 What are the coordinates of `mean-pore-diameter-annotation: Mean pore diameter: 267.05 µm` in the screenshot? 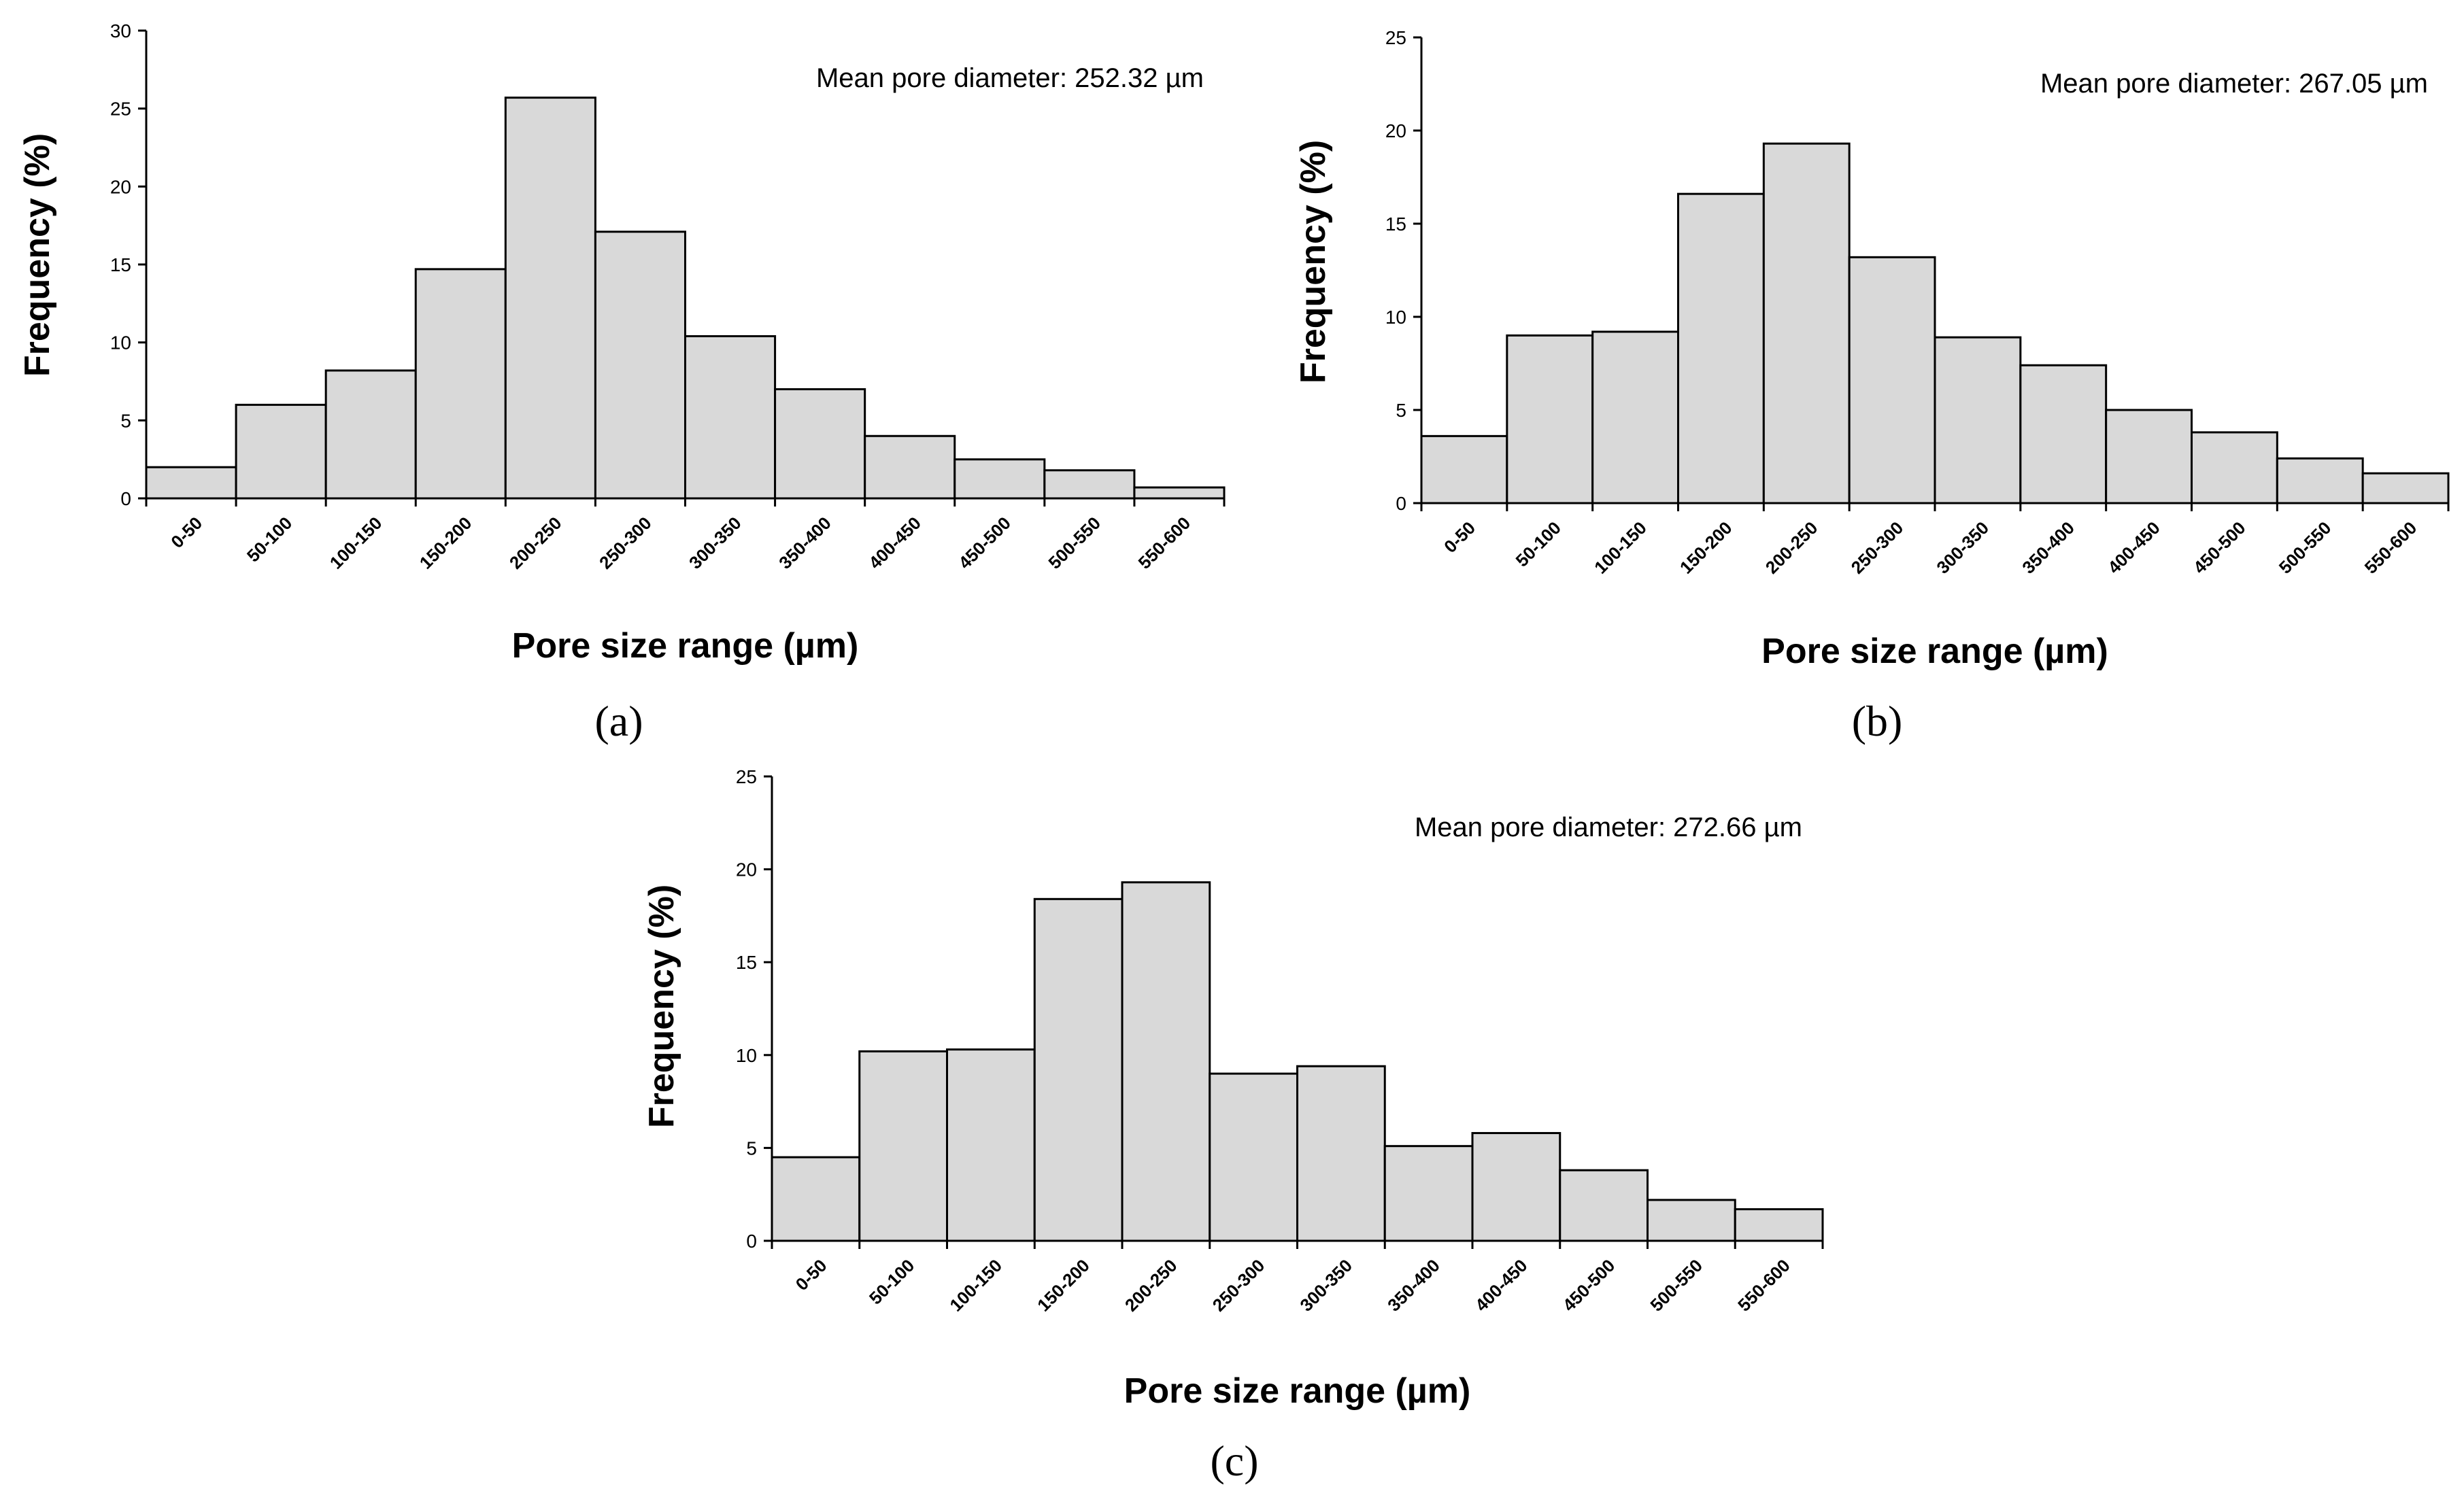 It's located at (2234, 84).